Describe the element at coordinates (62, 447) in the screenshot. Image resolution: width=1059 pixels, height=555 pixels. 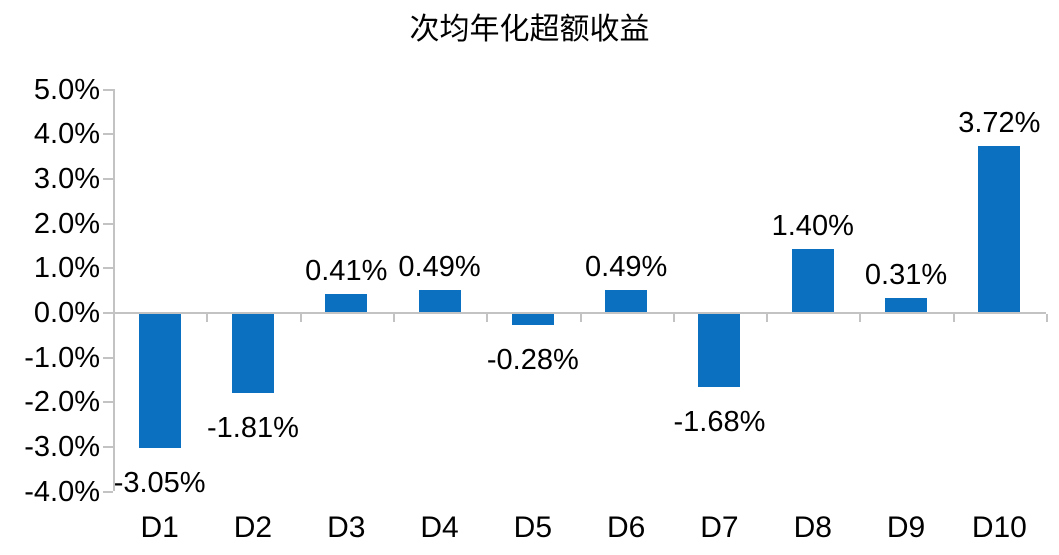
I see `y-axis-tick-label: -3.0%` at that location.